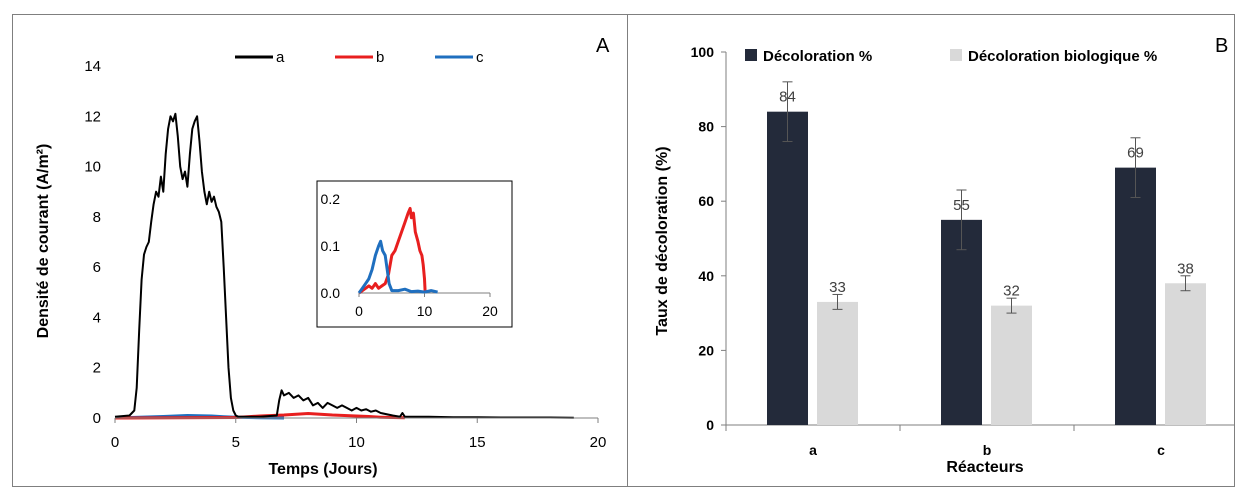 This screenshot has height=489, width=1235. I want to click on y-tick-label: 6, so click(97, 267).